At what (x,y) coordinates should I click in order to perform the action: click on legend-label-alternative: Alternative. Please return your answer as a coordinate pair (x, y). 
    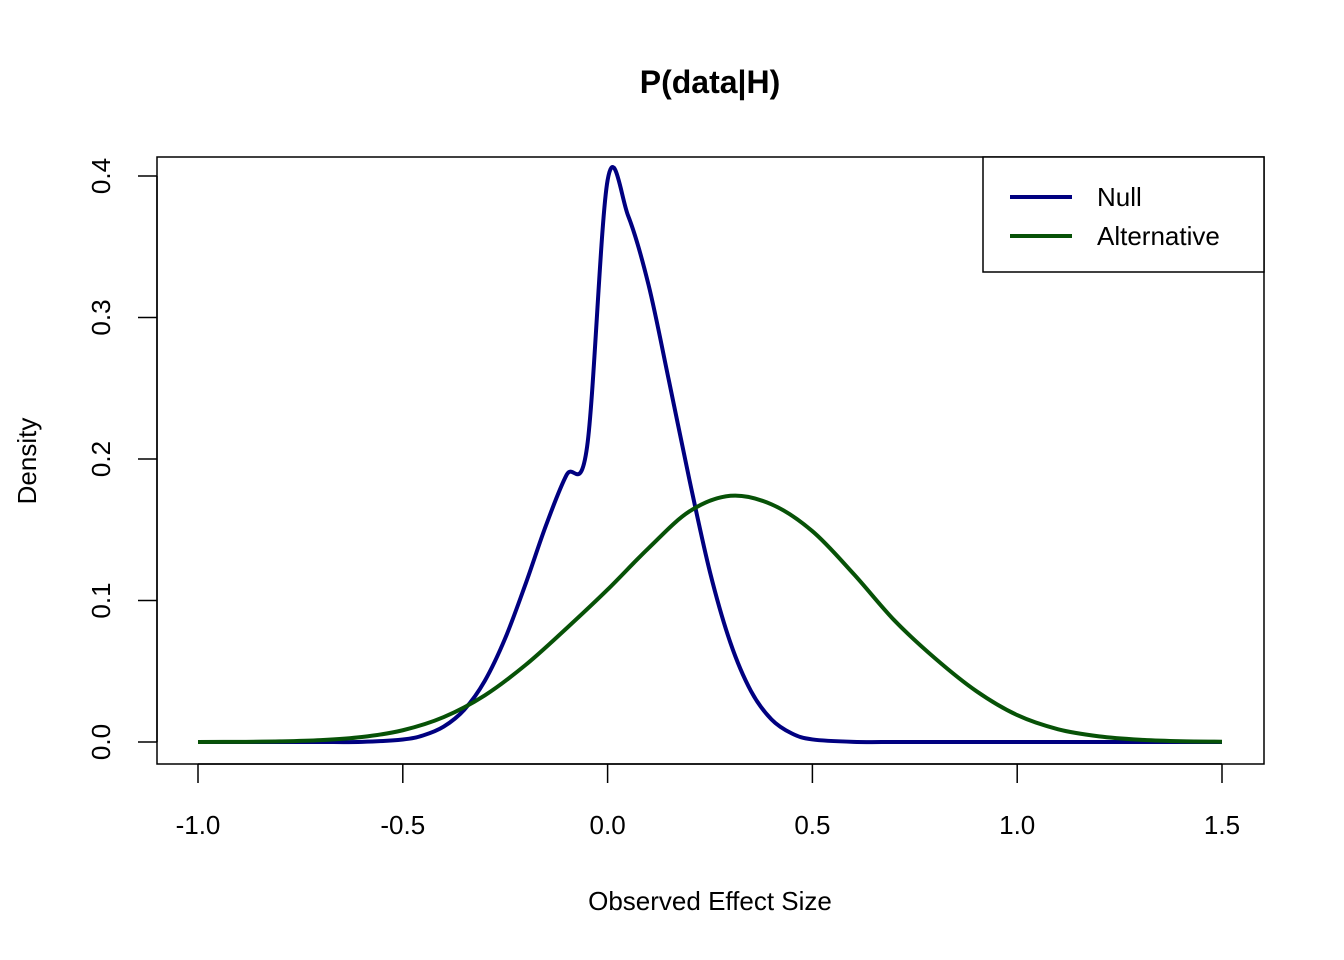
    Looking at the image, I should click on (1158, 236).